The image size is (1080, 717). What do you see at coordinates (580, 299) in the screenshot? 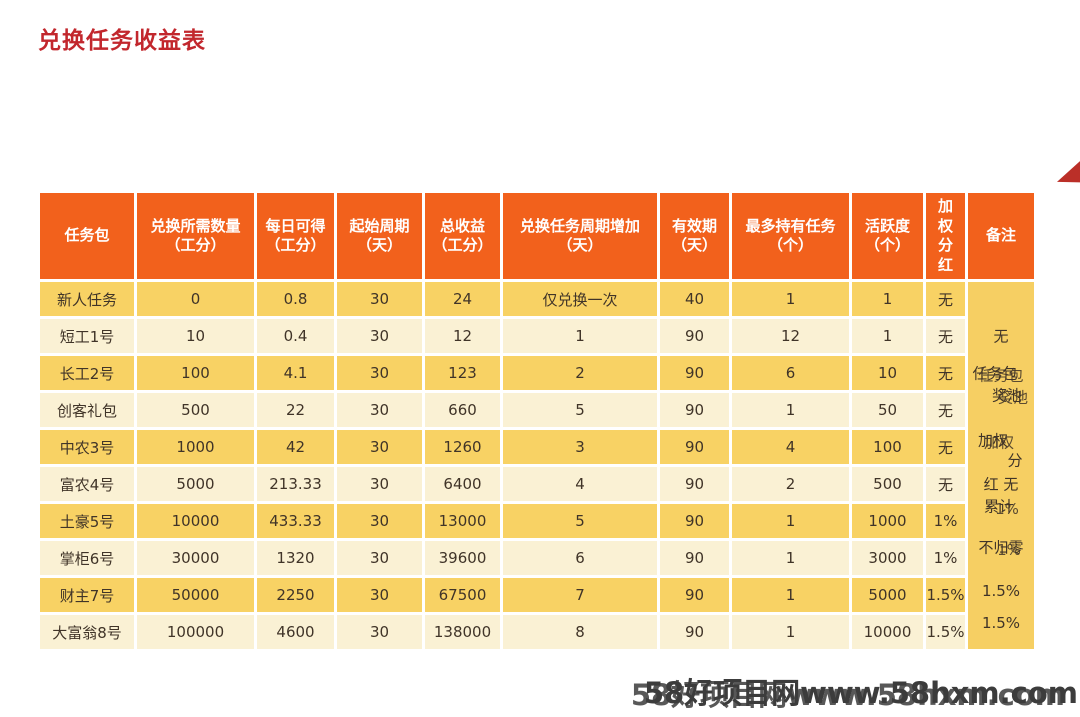
I see `table-cell: 仅兑换一次` at bounding box center [580, 299].